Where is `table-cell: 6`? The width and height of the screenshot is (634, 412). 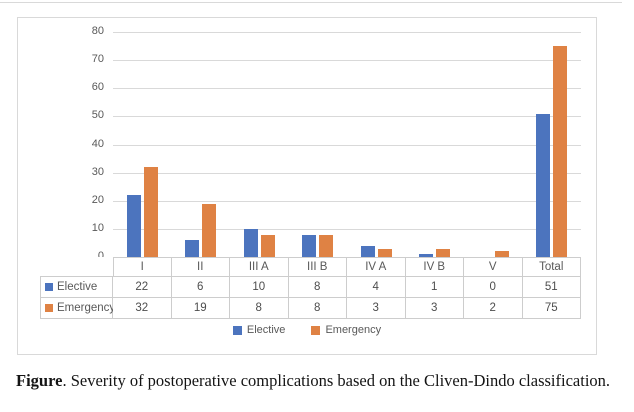 table-cell: 6 is located at coordinates (200, 287).